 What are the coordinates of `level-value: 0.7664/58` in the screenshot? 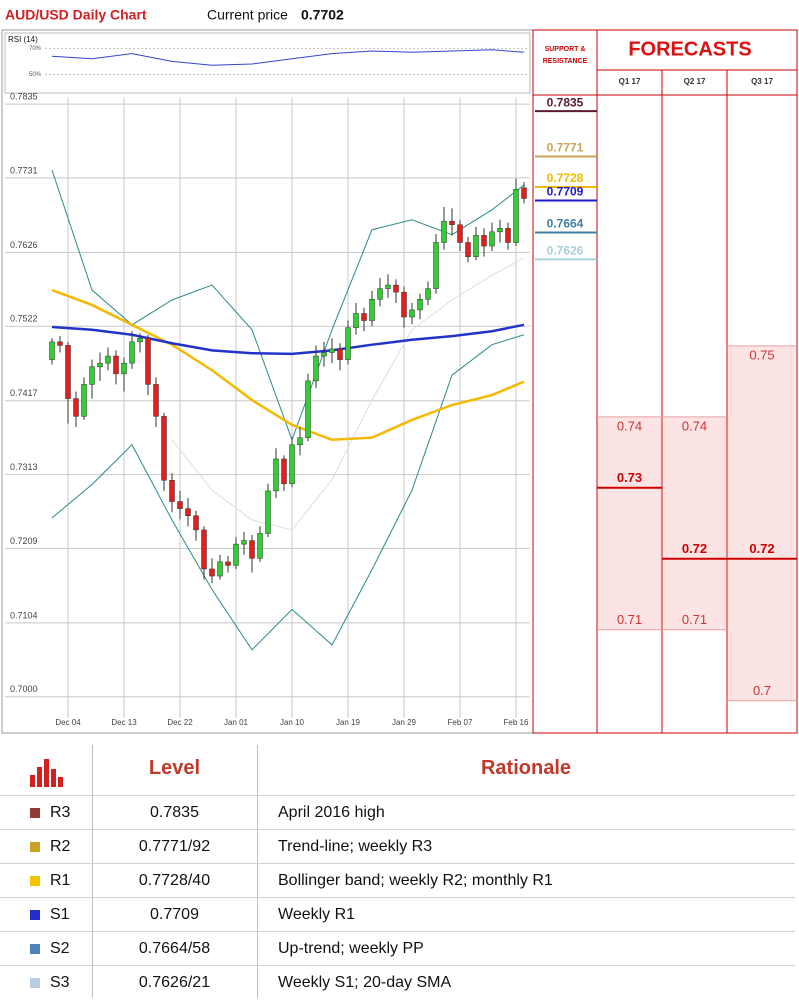 It's located at (174, 948).